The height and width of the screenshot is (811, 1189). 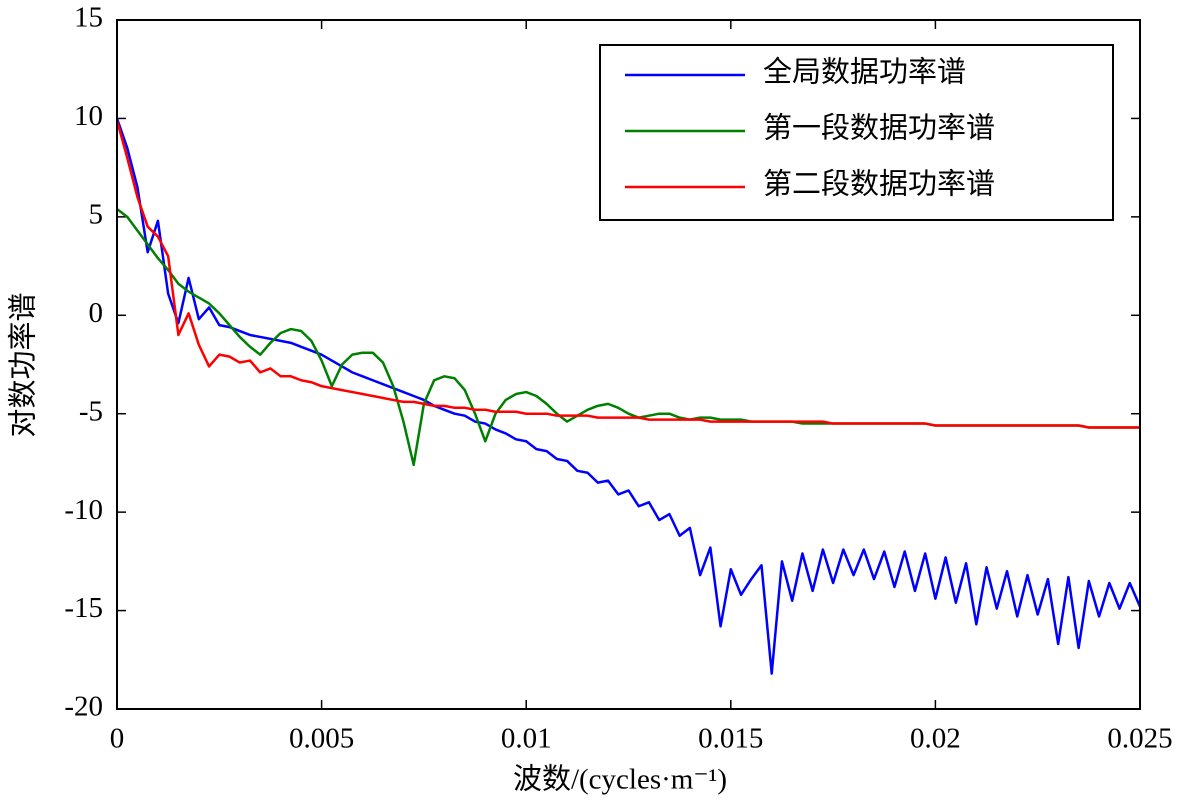 What do you see at coordinates (935, 739) in the screenshot?
I see `x-tick-label: 0.02` at bounding box center [935, 739].